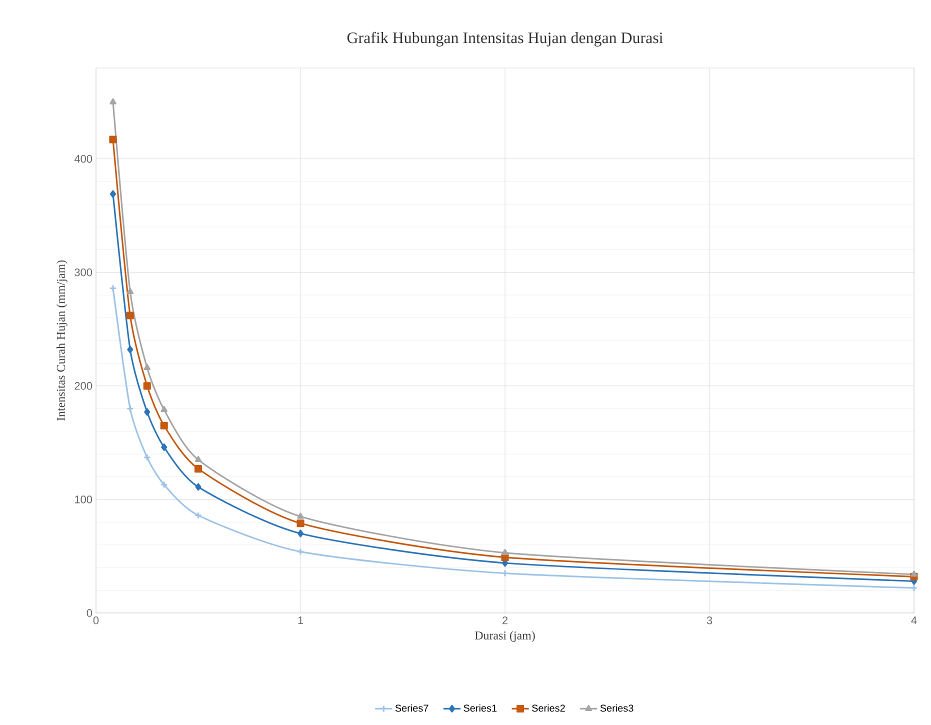  Describe the element at coordinates (505, 39) in the screenshot. I see `chart-title: Grafik Hubungan Intensitas Hujan dengan Durasi` at that location.